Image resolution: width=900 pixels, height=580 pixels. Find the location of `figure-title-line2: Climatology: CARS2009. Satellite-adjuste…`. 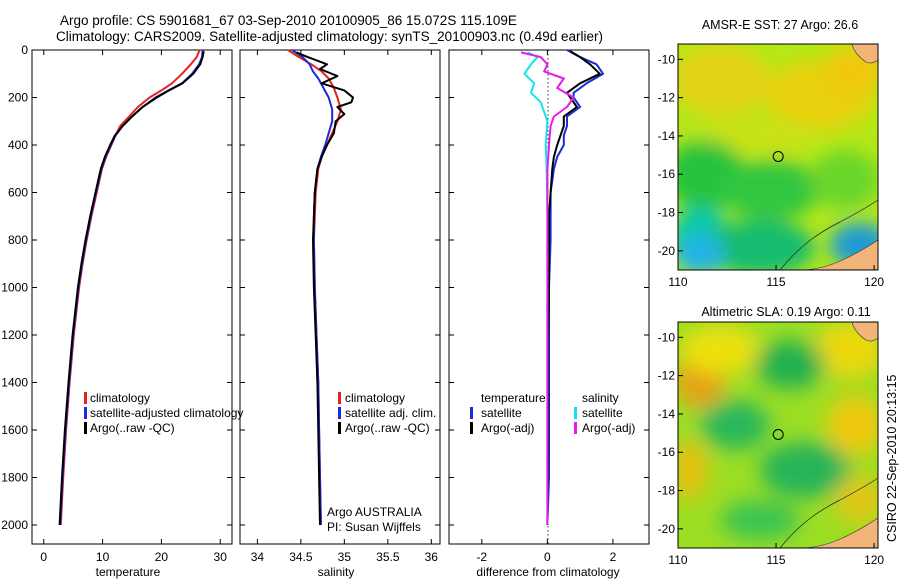

figure-title-line2: Climatology: CARS2009. Satellite-adjuste… is located at coordinates (329, 36).